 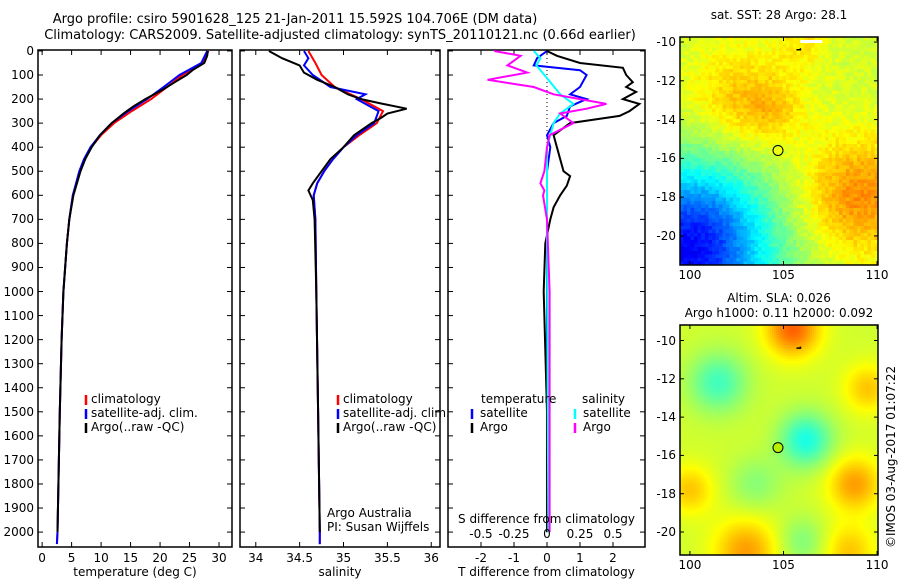 What do you see at coordinates (18, 363) in the screenshot?
I see `y-tick-label: 1300` at bounding box center [18, 363].